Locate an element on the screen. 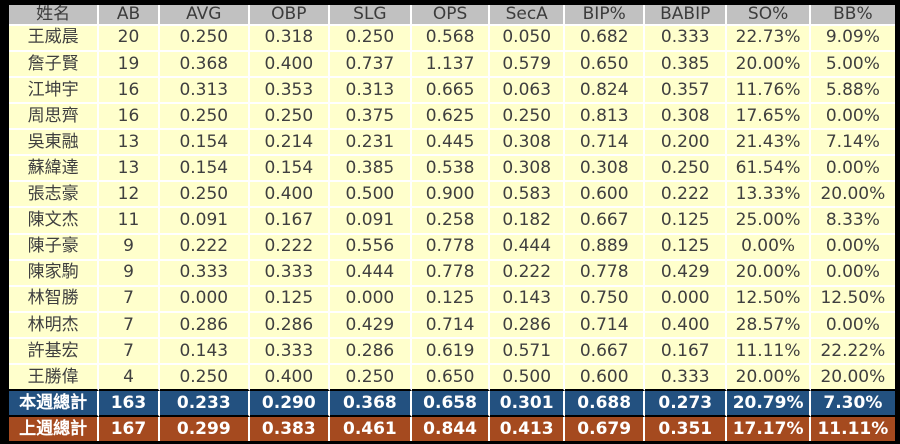  total-stat-cell: 17.17% is located at coordinates (769, 429).